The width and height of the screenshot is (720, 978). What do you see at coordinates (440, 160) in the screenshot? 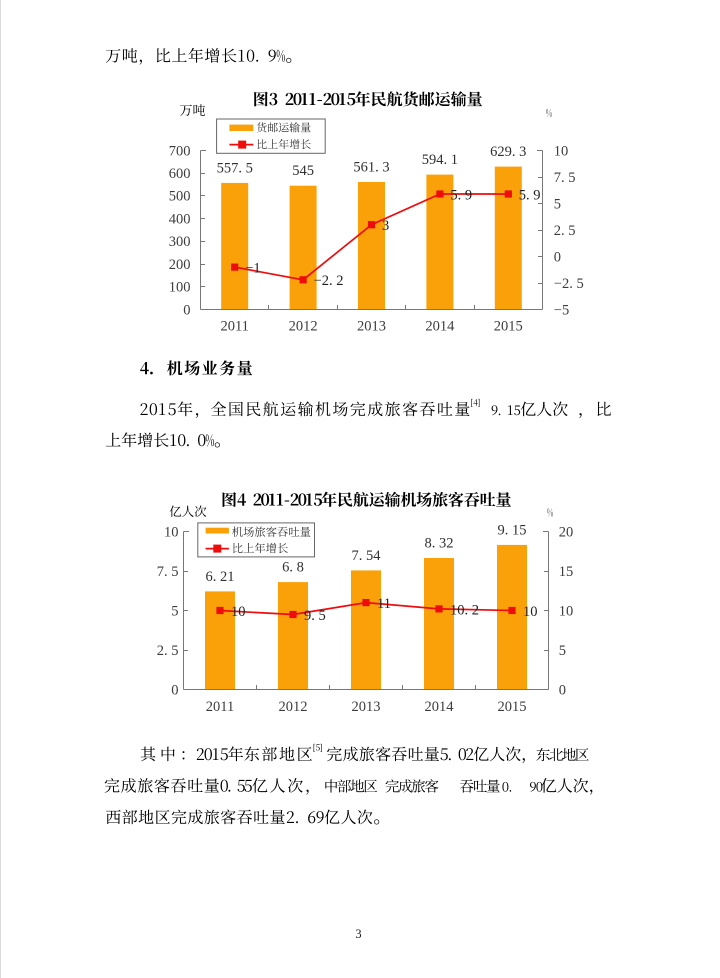
I see `svg-text: 594. 1` at bounding box center [440, 160].